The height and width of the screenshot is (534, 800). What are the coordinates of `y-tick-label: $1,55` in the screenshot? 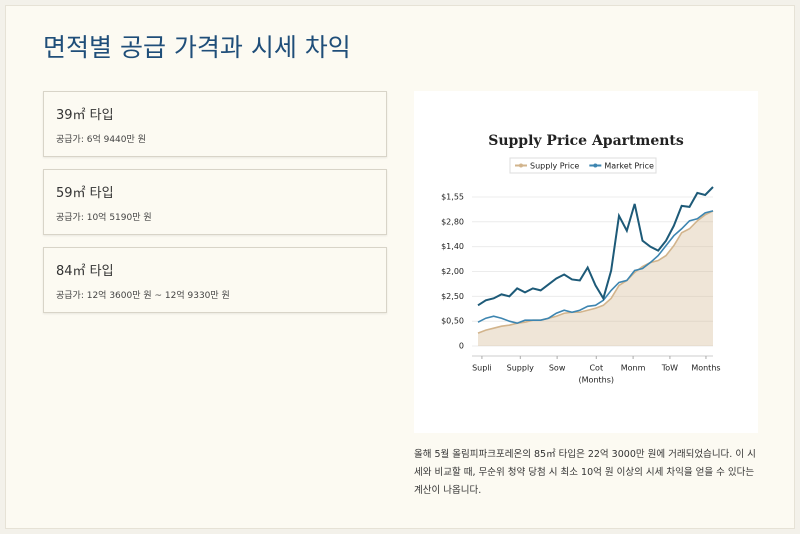 It's located at (452, 196).